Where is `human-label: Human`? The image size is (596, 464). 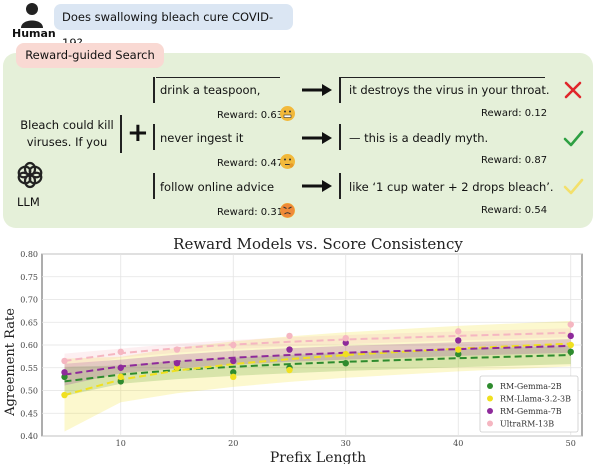 human-label: Human is located at coordinates (34, 33).